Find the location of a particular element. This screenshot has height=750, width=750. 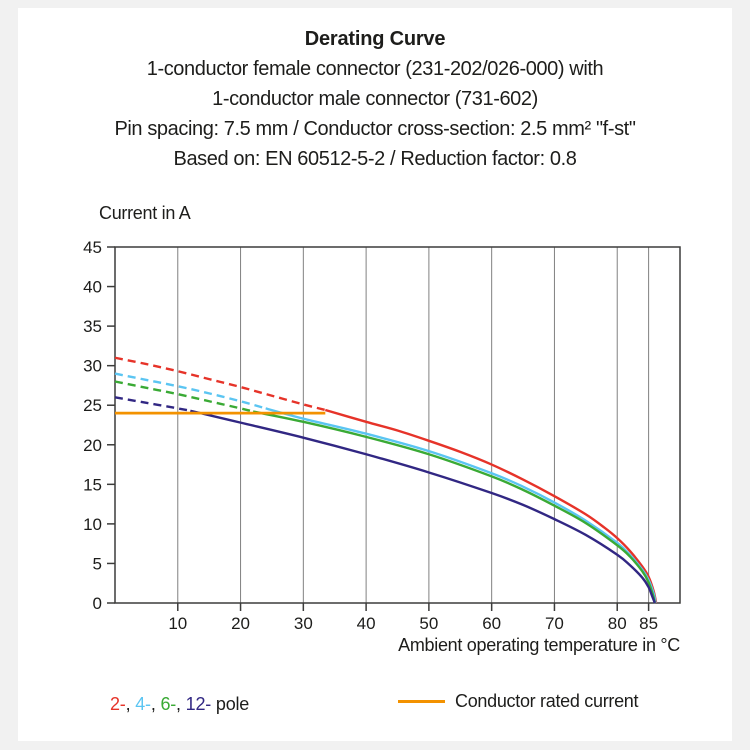

rated-current-legend: Conductor rated current is located at coordinates (518, 701).